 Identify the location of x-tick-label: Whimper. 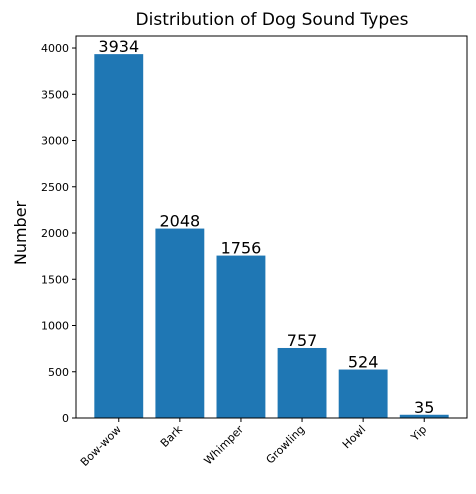
(224, 445).